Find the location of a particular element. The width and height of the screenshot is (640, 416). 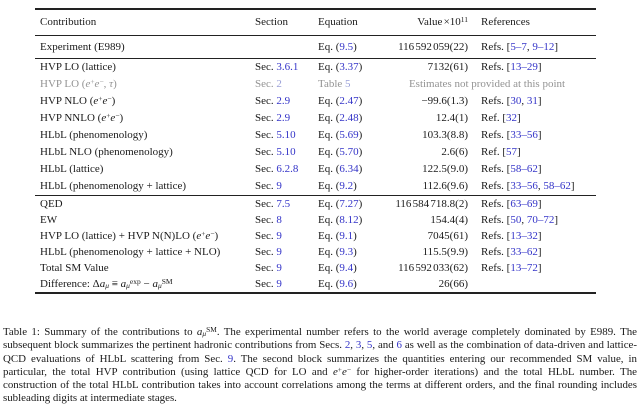

cell-equation: Eq. (9.4) is located at coordinates (348, 268).